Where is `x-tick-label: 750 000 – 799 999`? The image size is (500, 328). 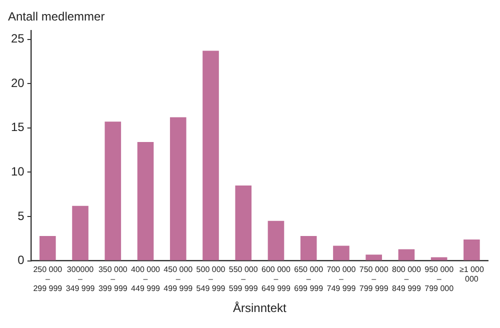
x-tick-label: 750 000 – 799 999 is located at coordinates (374, 279).